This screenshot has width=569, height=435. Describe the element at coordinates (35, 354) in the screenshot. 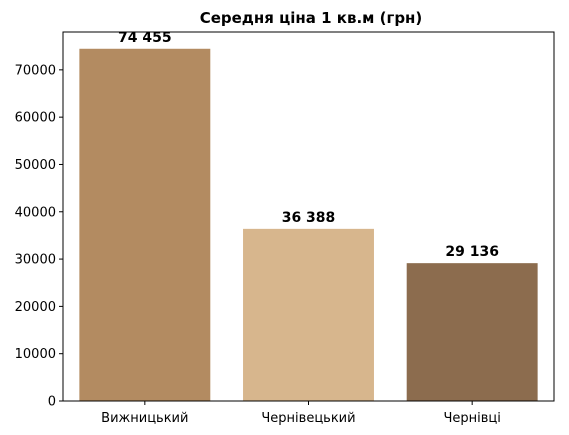

I see `y-tick-label-2: 10000` at that location.